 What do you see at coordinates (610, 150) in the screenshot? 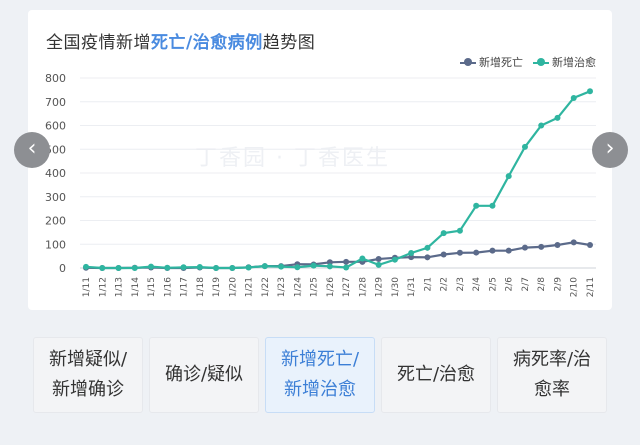
I see `next-arrow-button: ›` at bounding box center [610, 150].